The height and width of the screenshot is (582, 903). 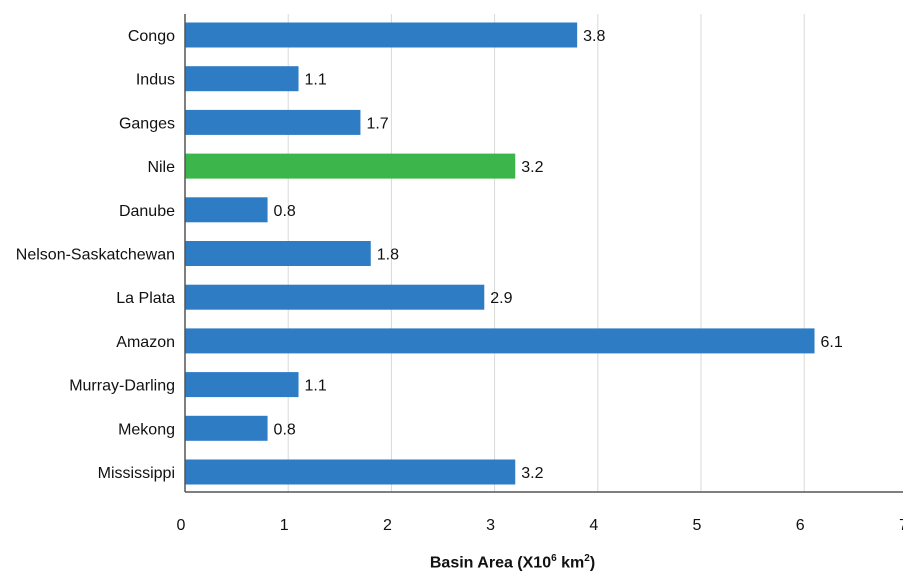 I want to click on x-axis-title: Basin Area (X106 km2), so click(x=512, y=562).